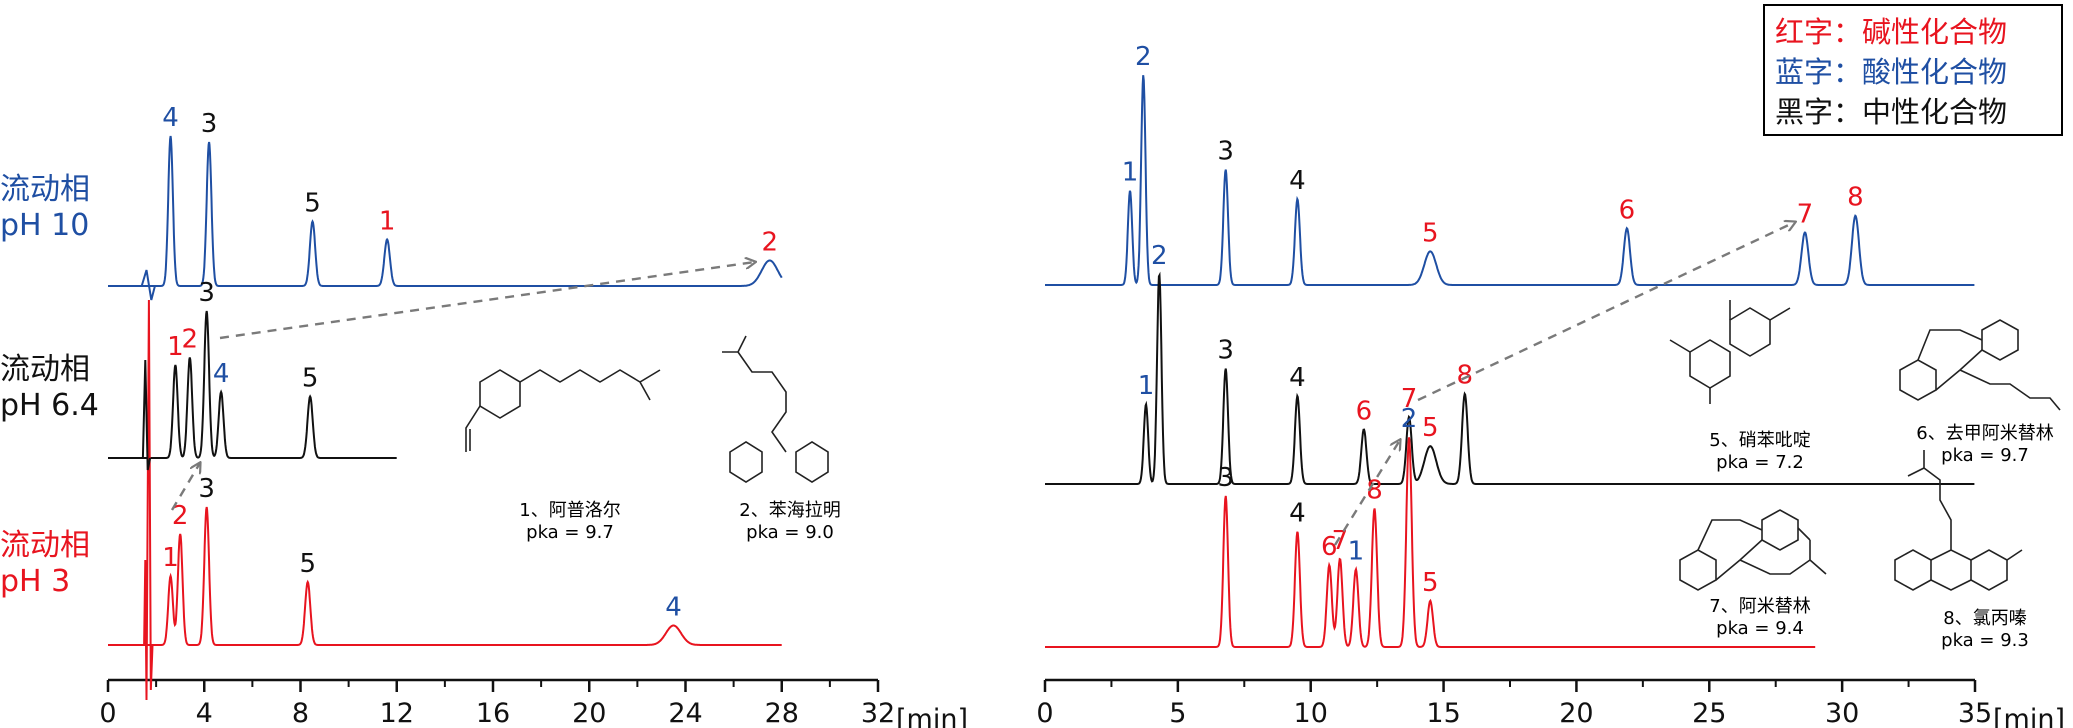 The width and height of the screenshot is (2073, 728). Describe the element at coordinates (1985, 433) in the screenshot. I see `compound-name: 6、去甲阿米替林` at that location.